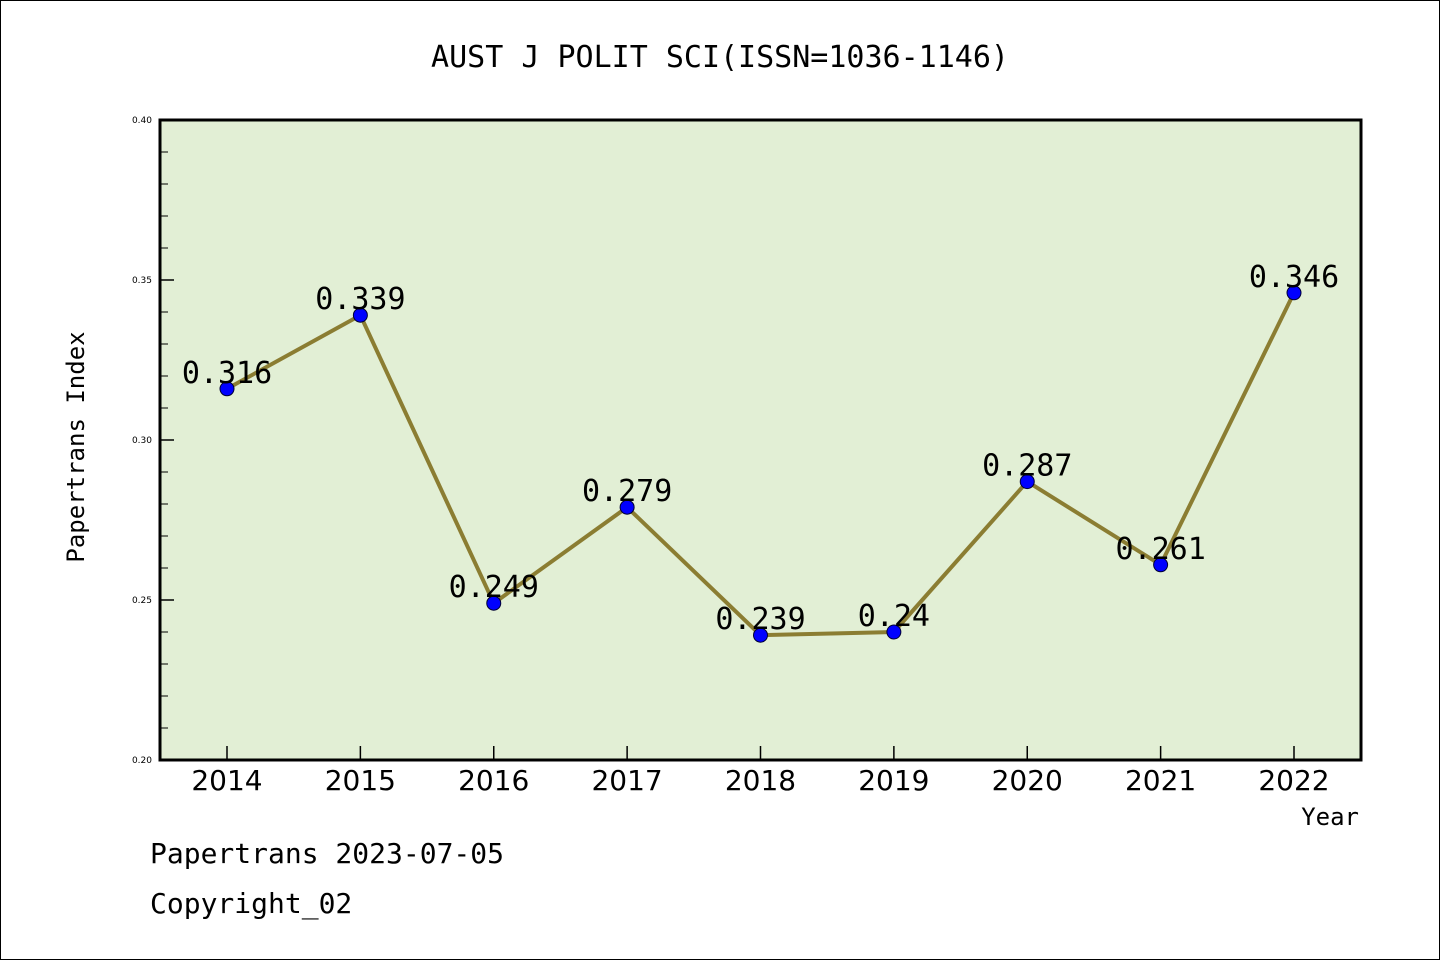 The image size is (1440, 960). Describe the element at coordinates (1293, 780) in the screenshot. I see `x-tick-label: 2022` at that location.